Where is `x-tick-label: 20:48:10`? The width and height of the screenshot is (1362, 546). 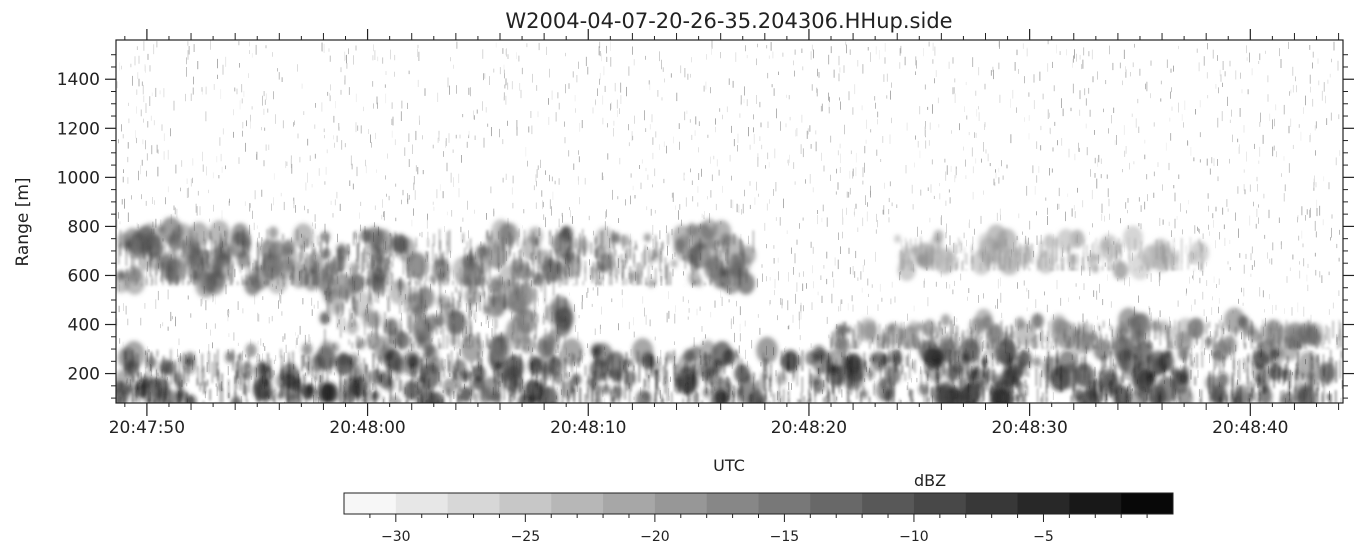
x-tick-label: 20:48:10 is located at coordinates (588, 428).